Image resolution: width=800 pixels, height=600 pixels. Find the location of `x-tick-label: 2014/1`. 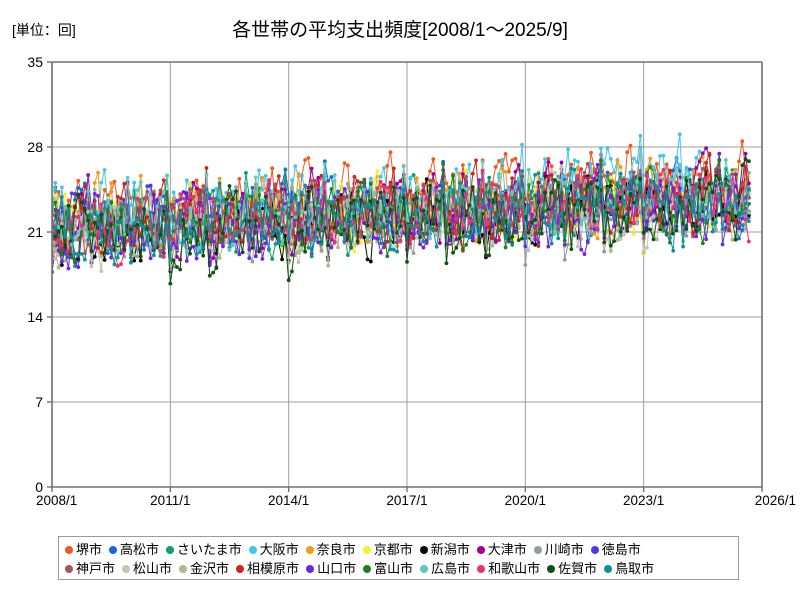

x-tick-label: 2014/1 is located at coordinates (288, 500).